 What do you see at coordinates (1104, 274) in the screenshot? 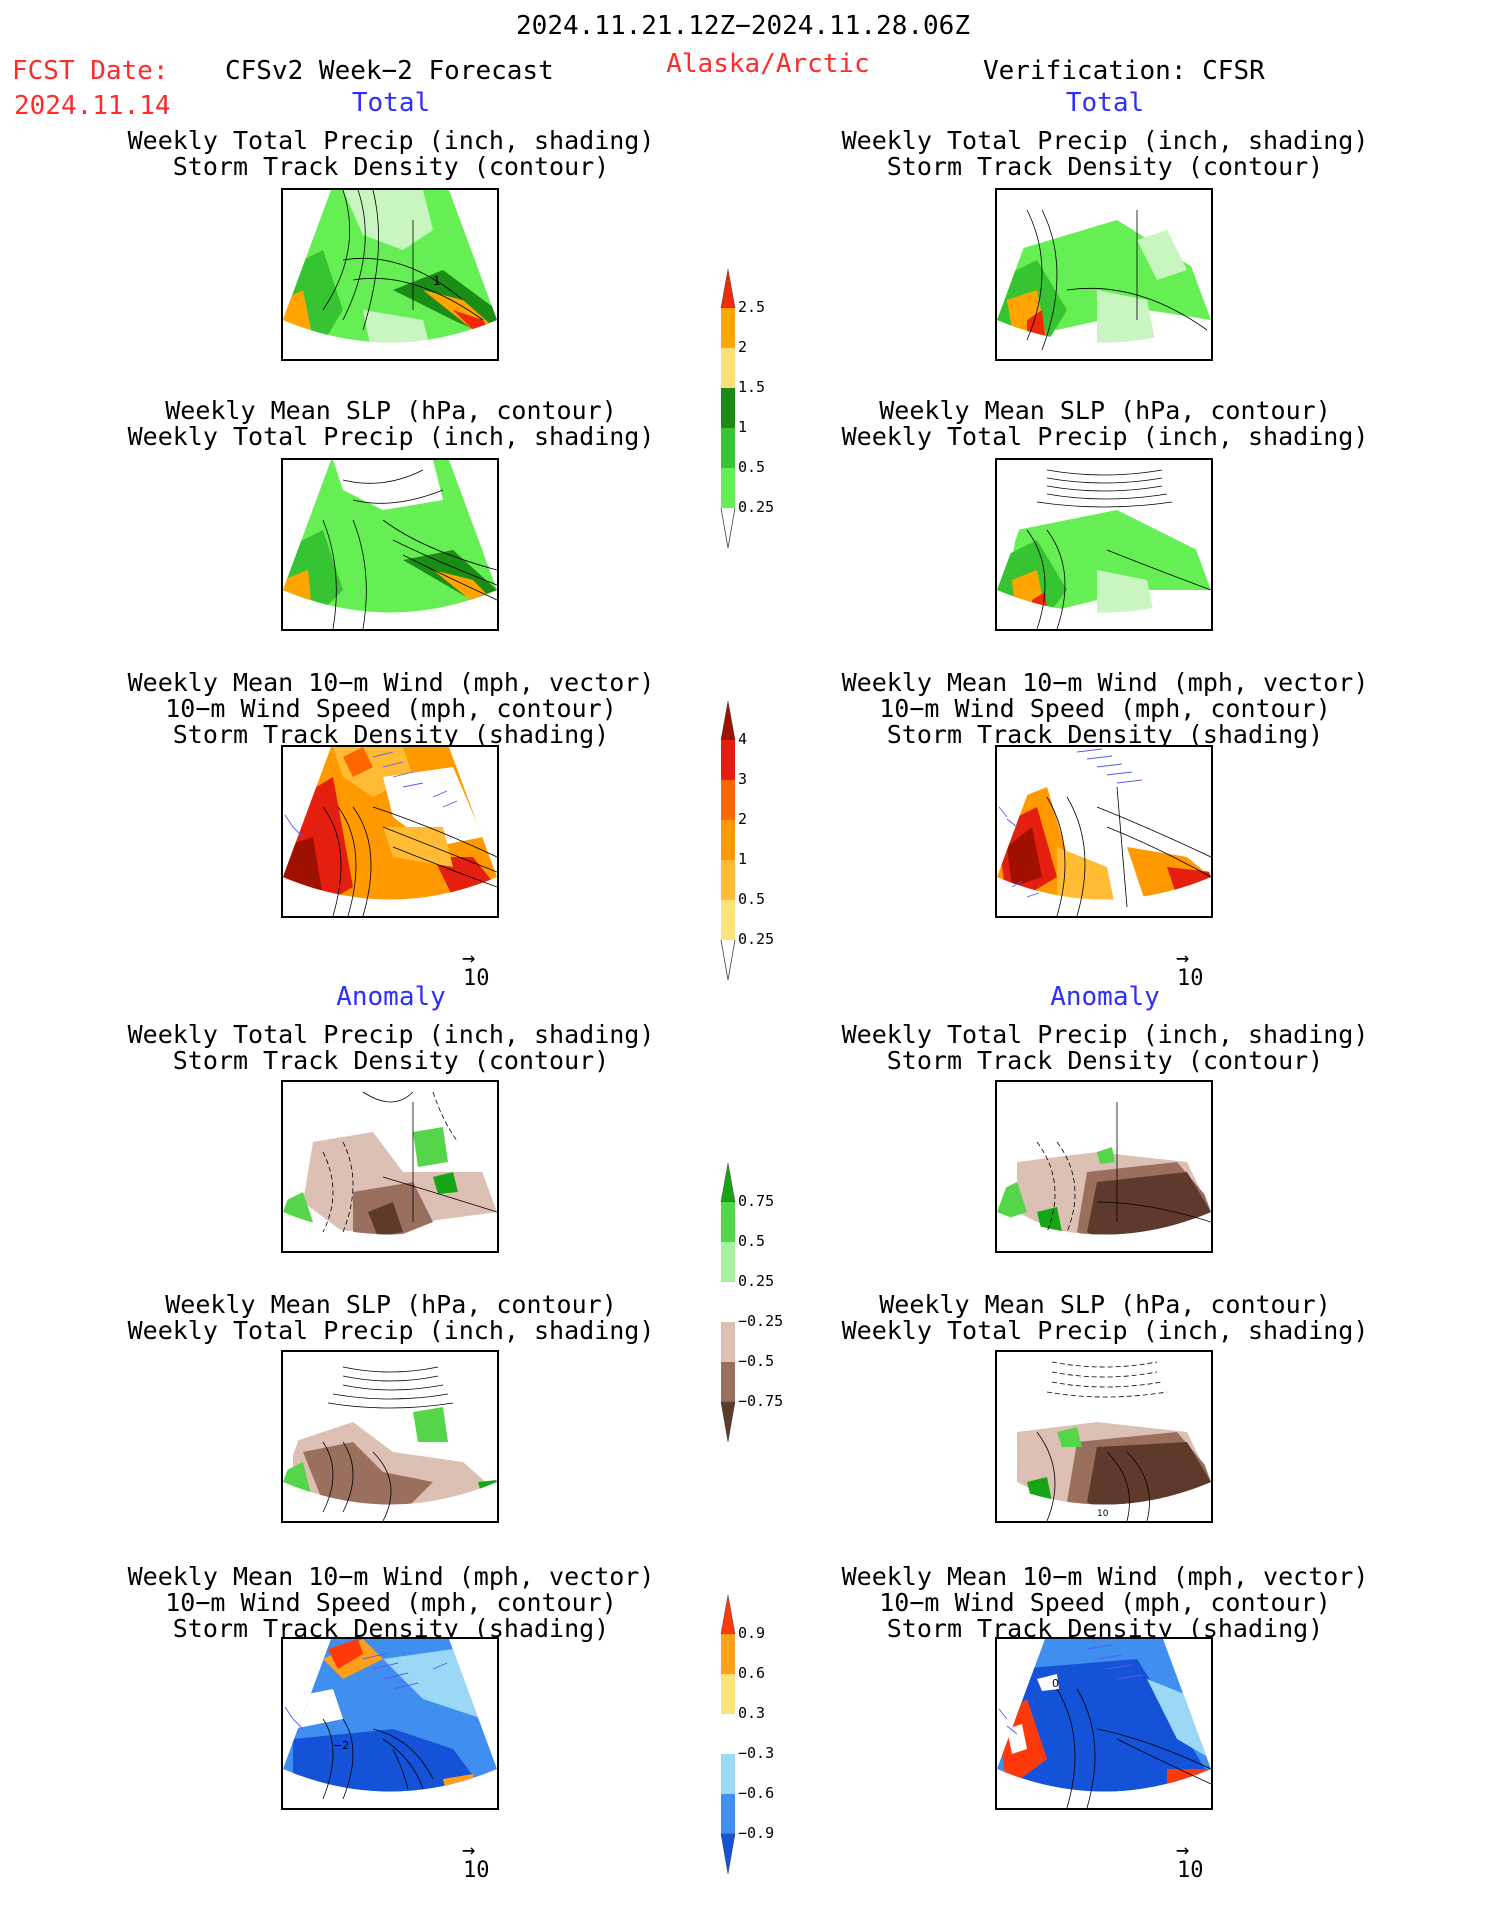
I see `map-verif-total-precip` at bounding box center [1104, 274].